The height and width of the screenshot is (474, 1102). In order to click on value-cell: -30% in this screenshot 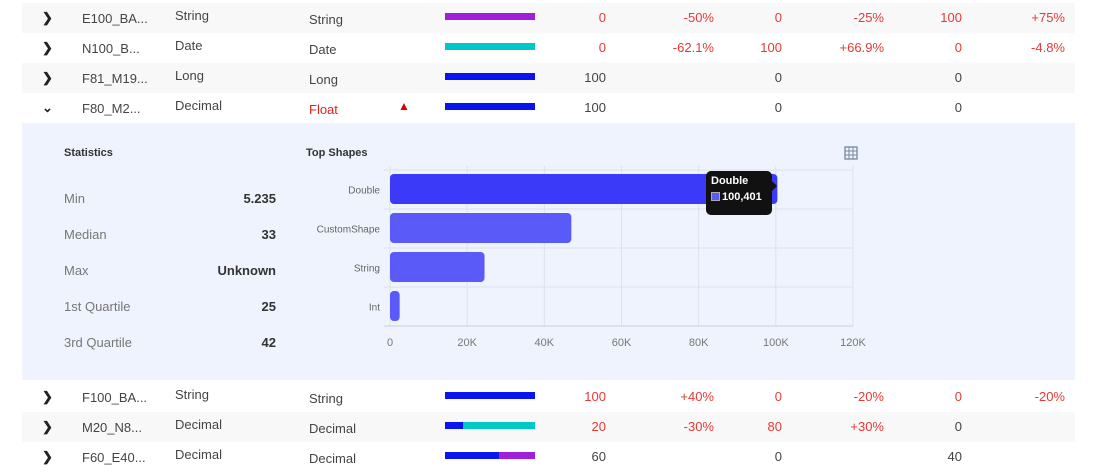, I will do `click(698, 426)`.